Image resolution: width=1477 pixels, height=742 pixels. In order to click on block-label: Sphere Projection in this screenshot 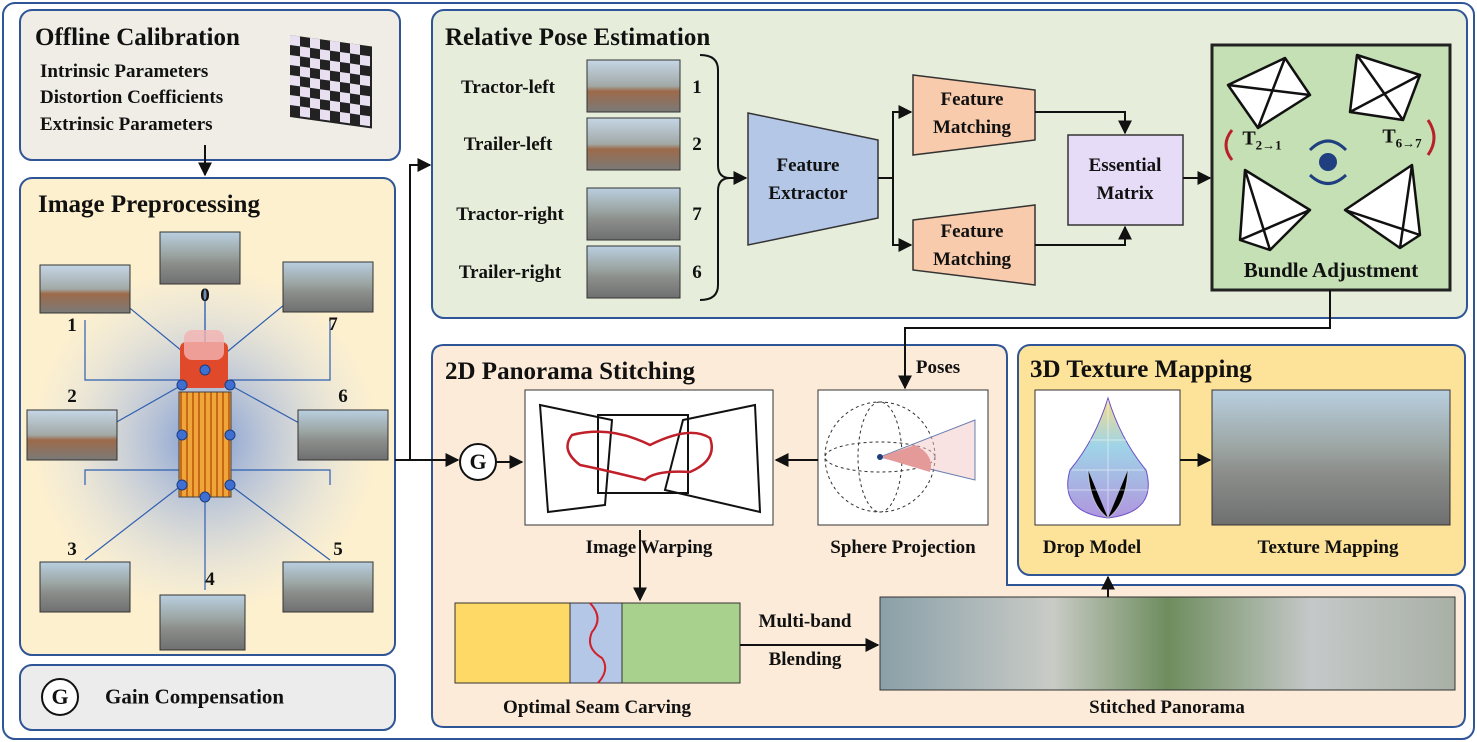, I will do `click(903, 547)`.